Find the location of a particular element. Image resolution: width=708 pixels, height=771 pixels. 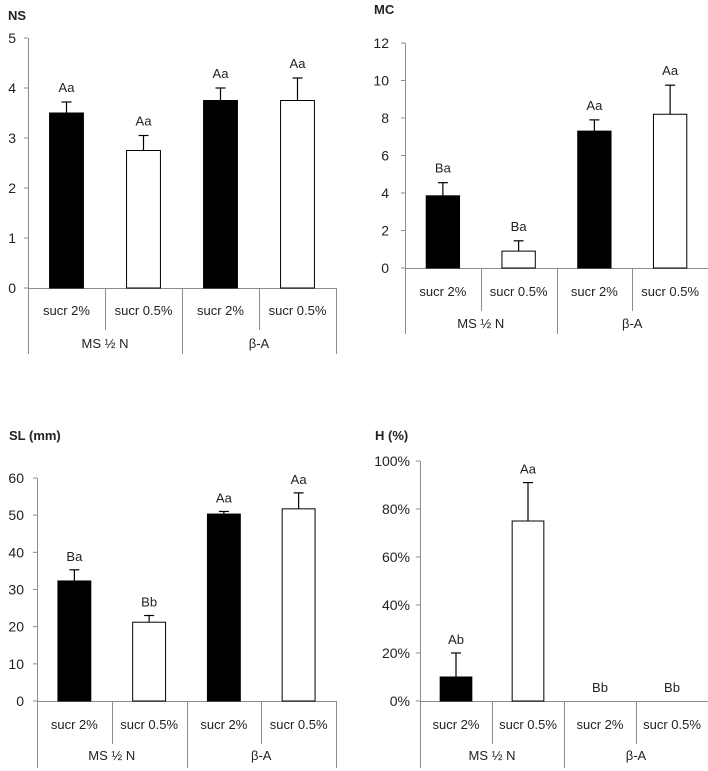

chart-title: SL (mm) is located at coordinates (35, 435).